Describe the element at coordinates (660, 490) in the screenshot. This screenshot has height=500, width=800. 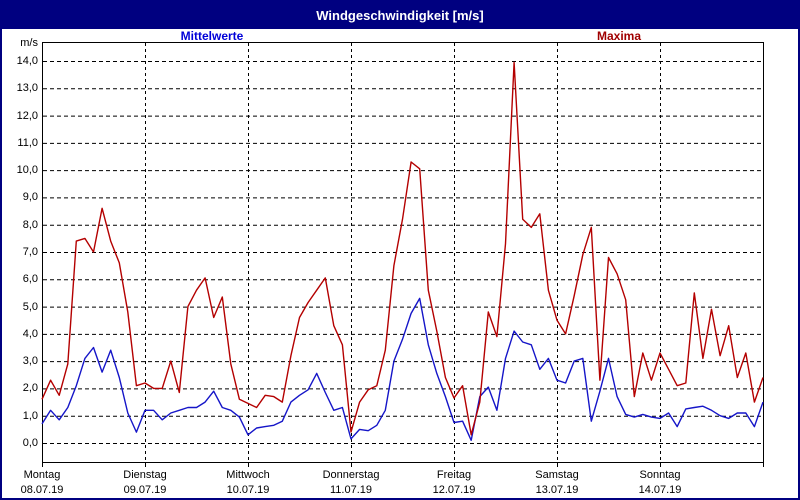
I see `x-date-label: 14.07.19` at that location.